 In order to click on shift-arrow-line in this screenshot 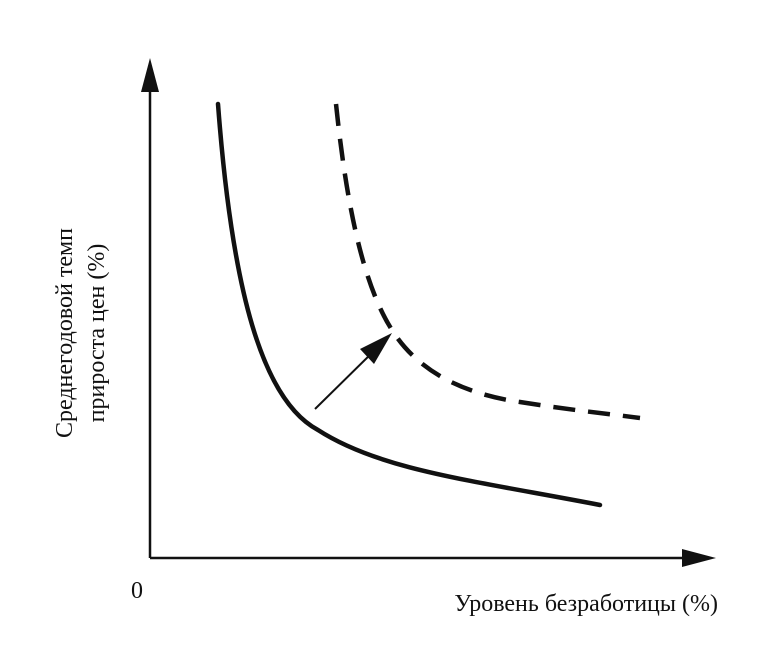, I will do `click(346, 378)`.